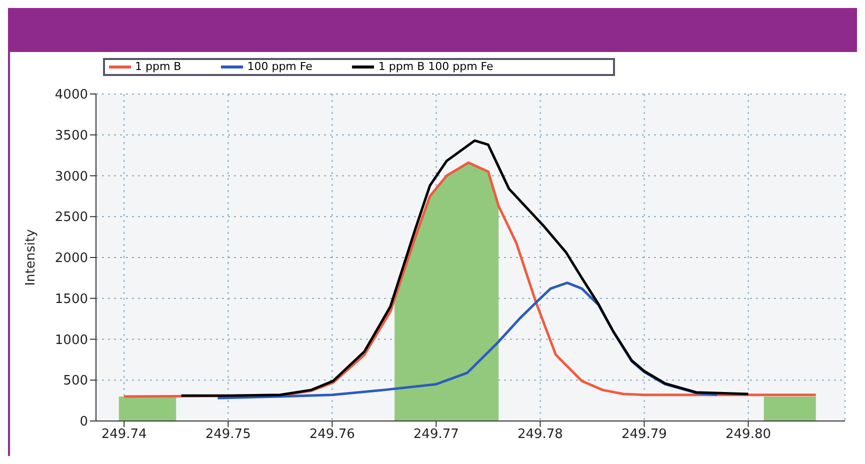 Image resolution: width=865 pixels, height=464 pixels. I want to click on legend-label: 1 ppm B 100 ppm Fe, so click(436, 66).